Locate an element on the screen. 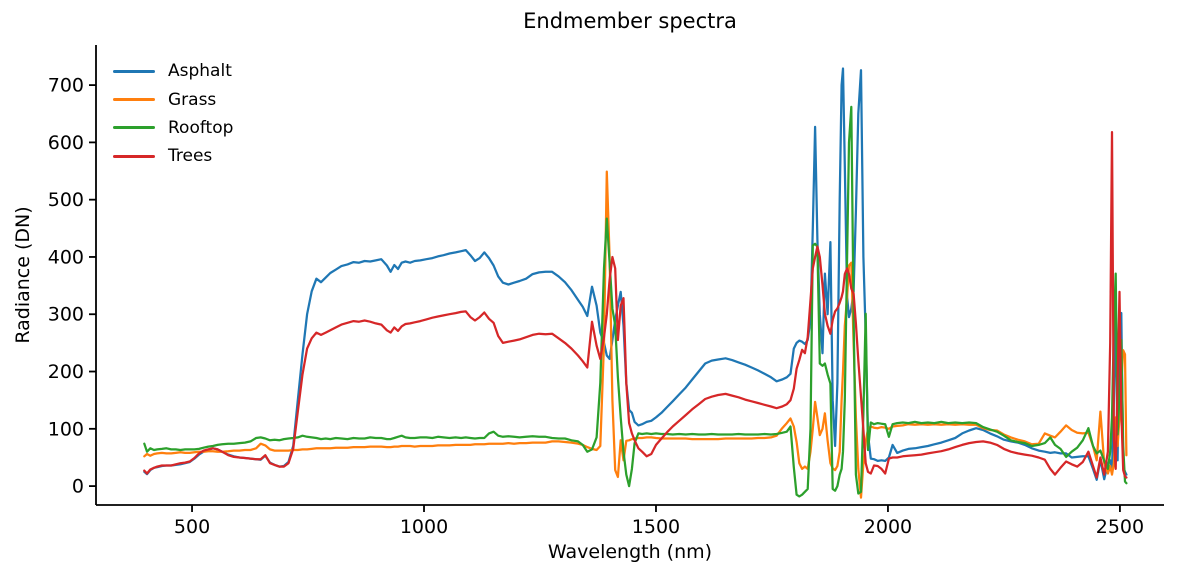 This screenshot has height=585, width=1184. y-tick-label: 700 is located at coordinates (66, 86).